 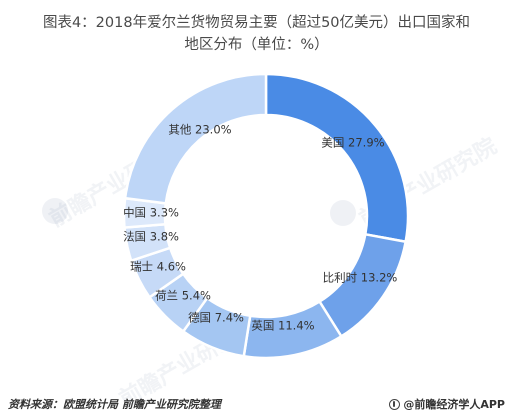 What do you see at coordinates (256, 23) in the screenshot?
I see `chart-title-line-1: 图表4：2018年爱尔兰货物贸易主要（超过50亿美元）出口国家和` at bounding box center [256, 23].